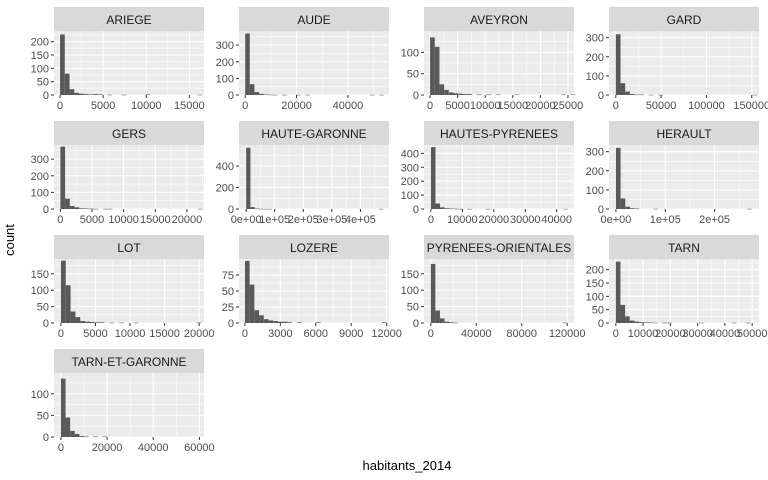  Describe the element at coordinates (499, 248) in the screenshot. I see `facet-title: PYRENEES-ORIENTALES` at that location.